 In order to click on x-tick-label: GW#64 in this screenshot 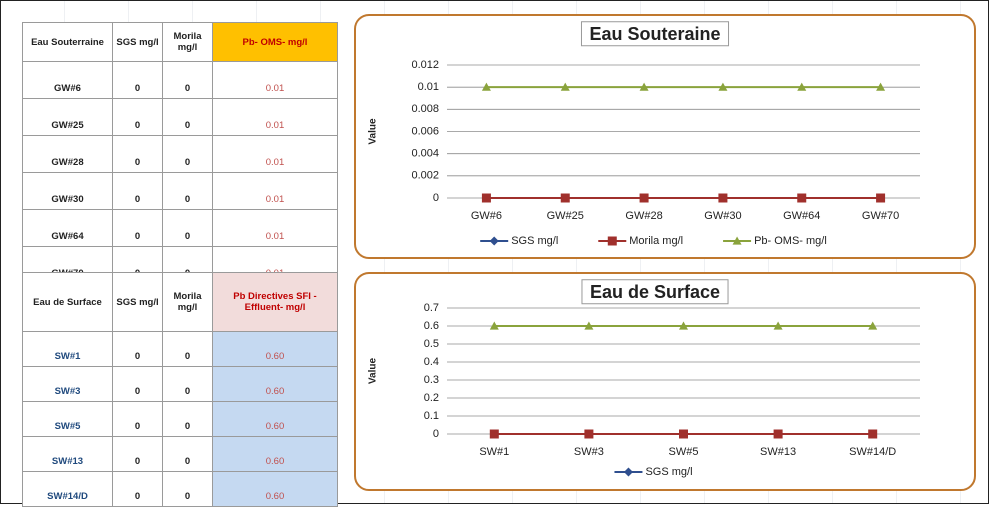, I will do `click(801, 216)`.